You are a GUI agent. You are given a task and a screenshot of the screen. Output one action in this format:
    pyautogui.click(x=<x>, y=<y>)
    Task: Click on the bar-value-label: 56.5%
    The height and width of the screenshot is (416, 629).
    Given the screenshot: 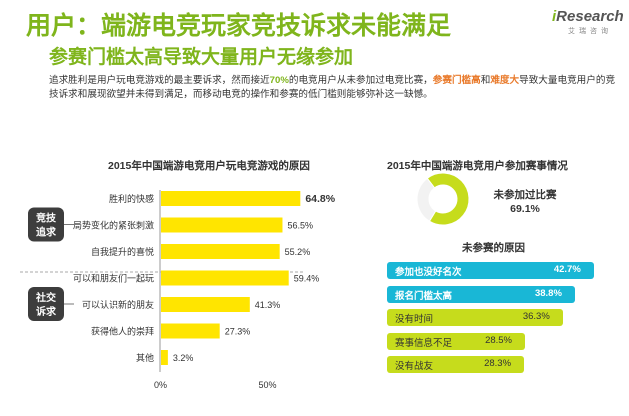 What is the action you would take?
    pyautogui.click(x=300, y=226)
    